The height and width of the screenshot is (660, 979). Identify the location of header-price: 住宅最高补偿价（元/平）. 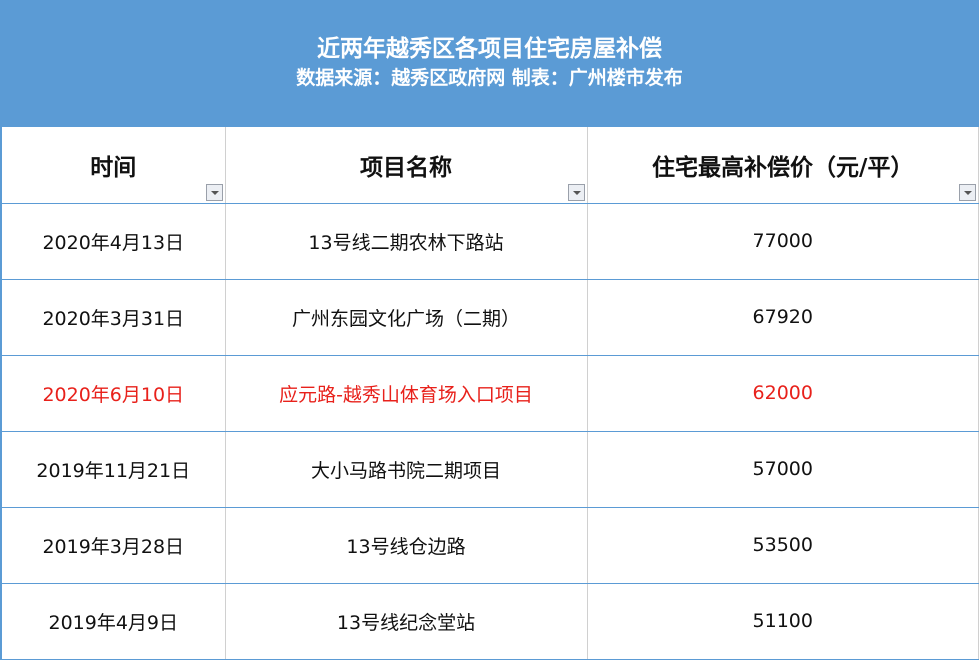
(783, 165).